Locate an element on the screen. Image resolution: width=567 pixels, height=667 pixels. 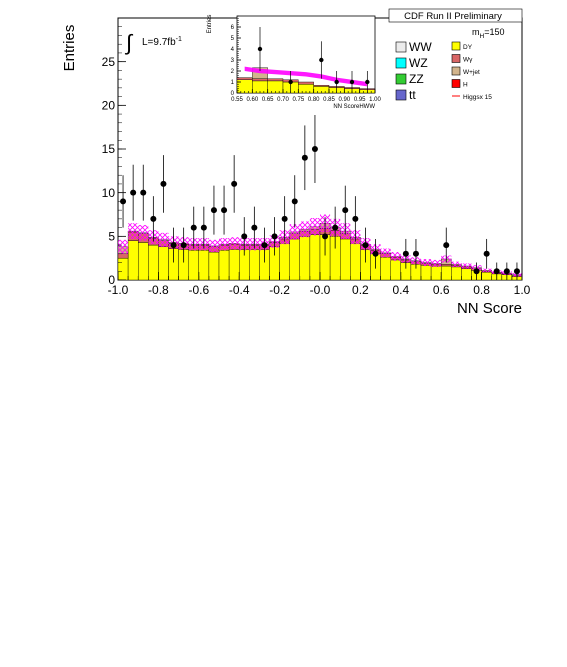
x-tick-label: 0.8 is located at coordinates (481, 290).